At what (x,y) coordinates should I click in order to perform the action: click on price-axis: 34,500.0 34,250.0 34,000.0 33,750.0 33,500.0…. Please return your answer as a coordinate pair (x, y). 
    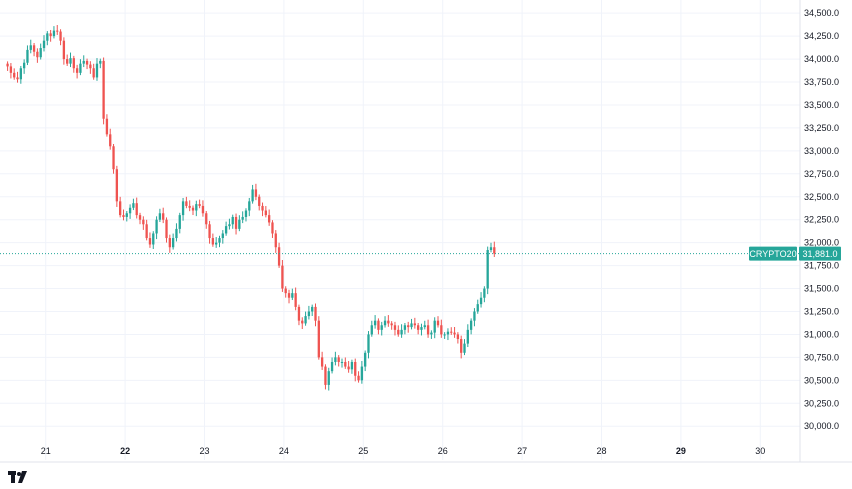
    Looking at the image, I should click on (821, 219).